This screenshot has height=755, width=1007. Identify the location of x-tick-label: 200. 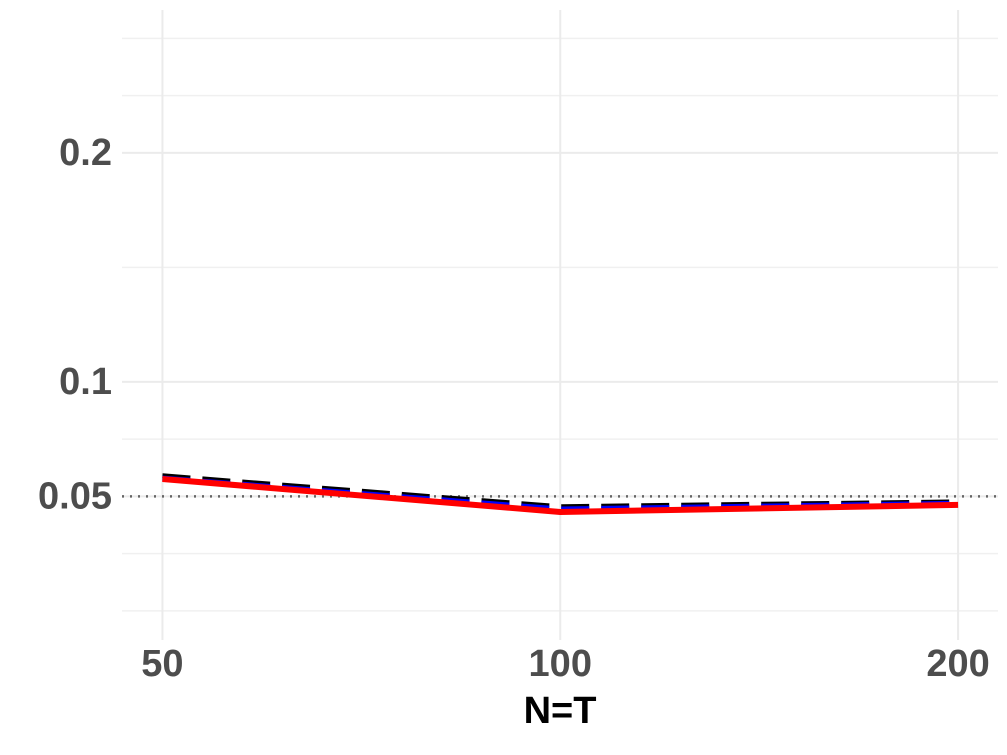
(957, 664).